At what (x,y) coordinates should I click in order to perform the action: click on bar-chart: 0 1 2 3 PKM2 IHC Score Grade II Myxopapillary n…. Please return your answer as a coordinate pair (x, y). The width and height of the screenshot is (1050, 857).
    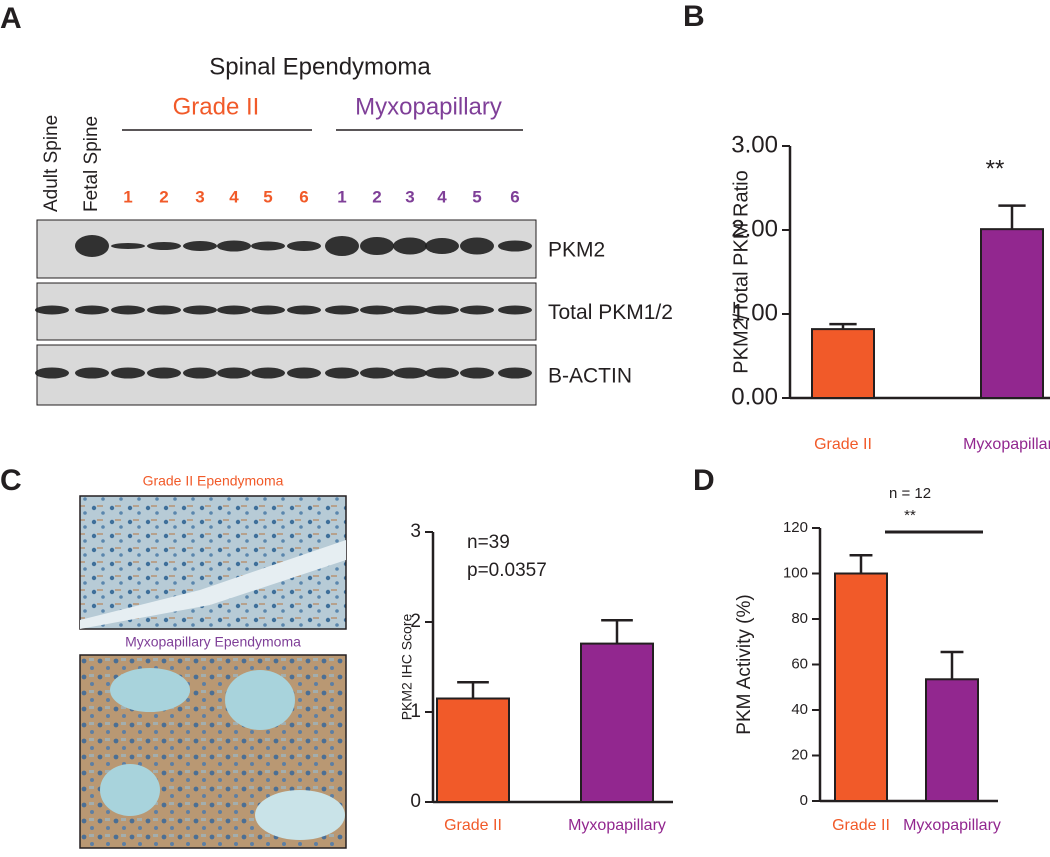
    Looking at the image, I should click on (536, 677).